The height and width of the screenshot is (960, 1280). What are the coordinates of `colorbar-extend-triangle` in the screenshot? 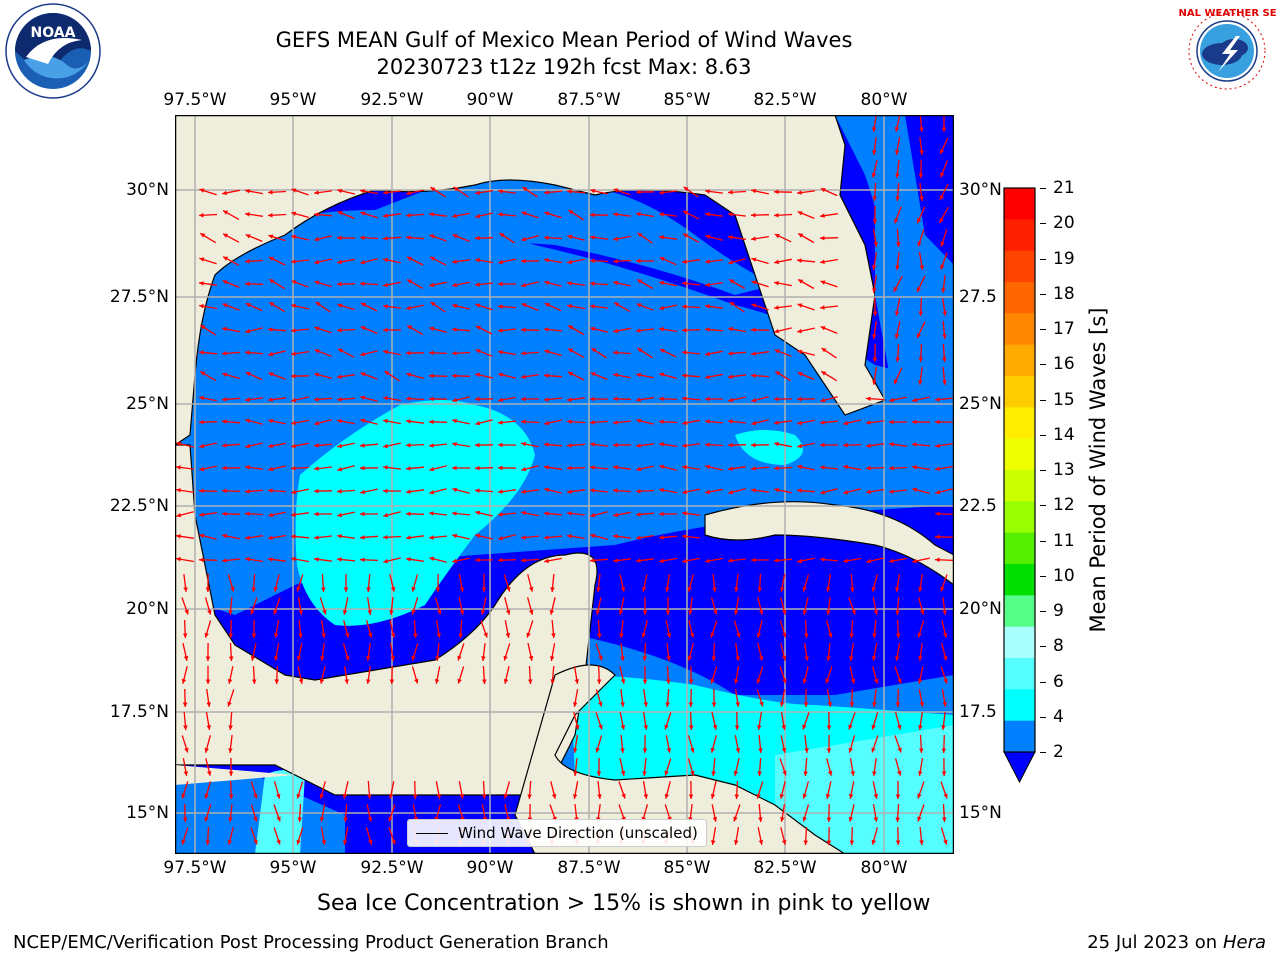 It's located at (1019, 767).